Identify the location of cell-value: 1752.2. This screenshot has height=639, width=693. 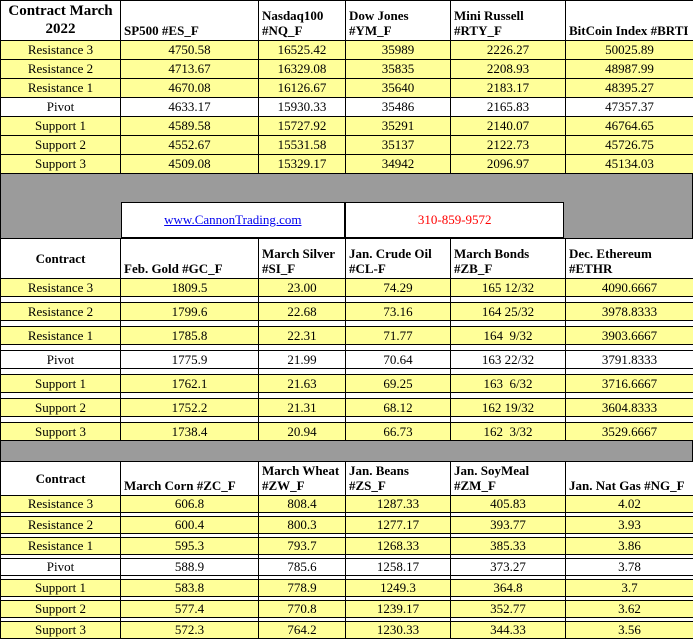
(190, 408).